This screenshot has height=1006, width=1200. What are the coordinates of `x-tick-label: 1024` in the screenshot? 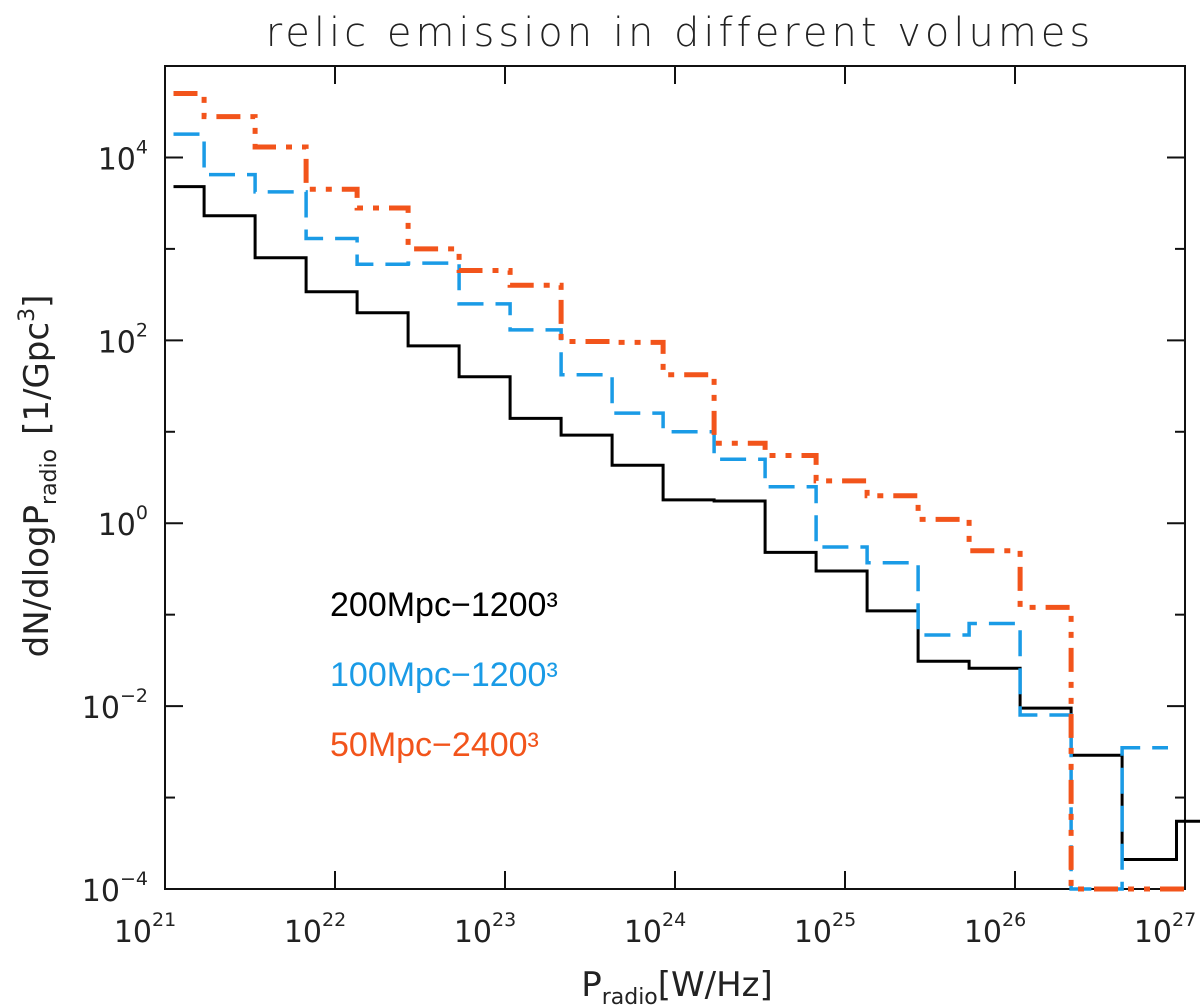 It's located at (655, 929).